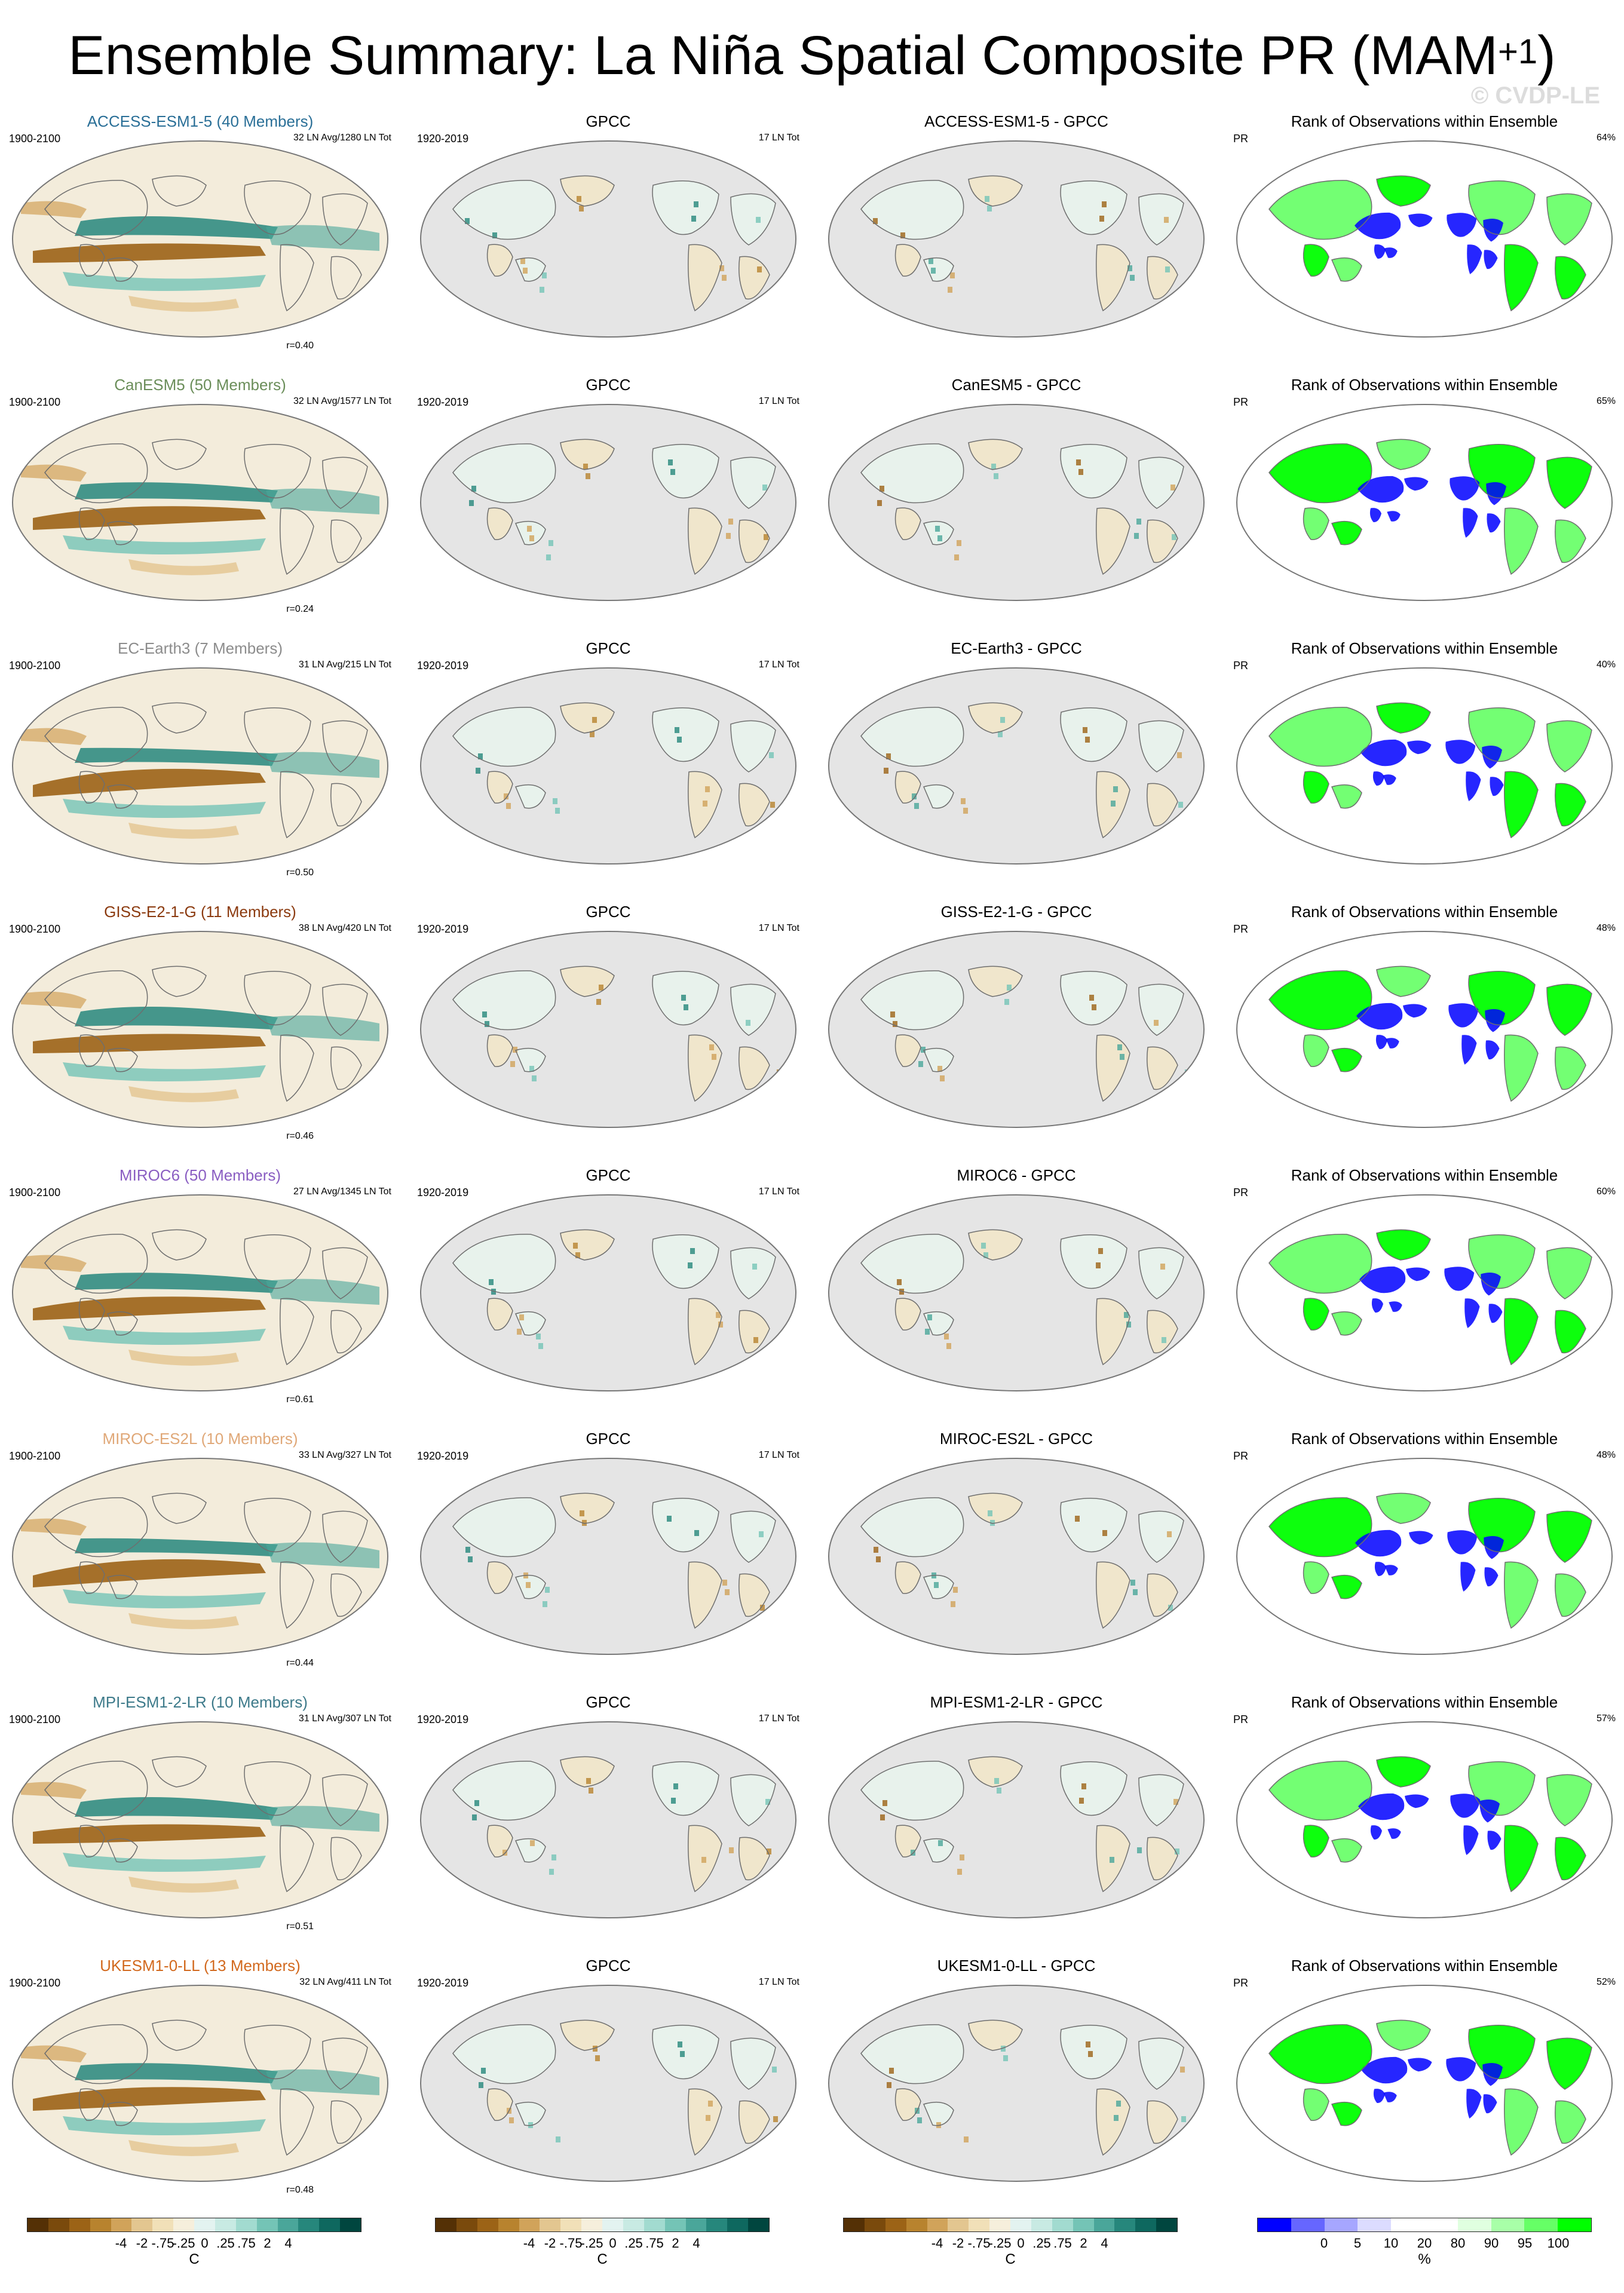  Describe the element at coordinates (1424, 2243) in the screenshot. I see `colorbar-tick-label: 20` at that location.